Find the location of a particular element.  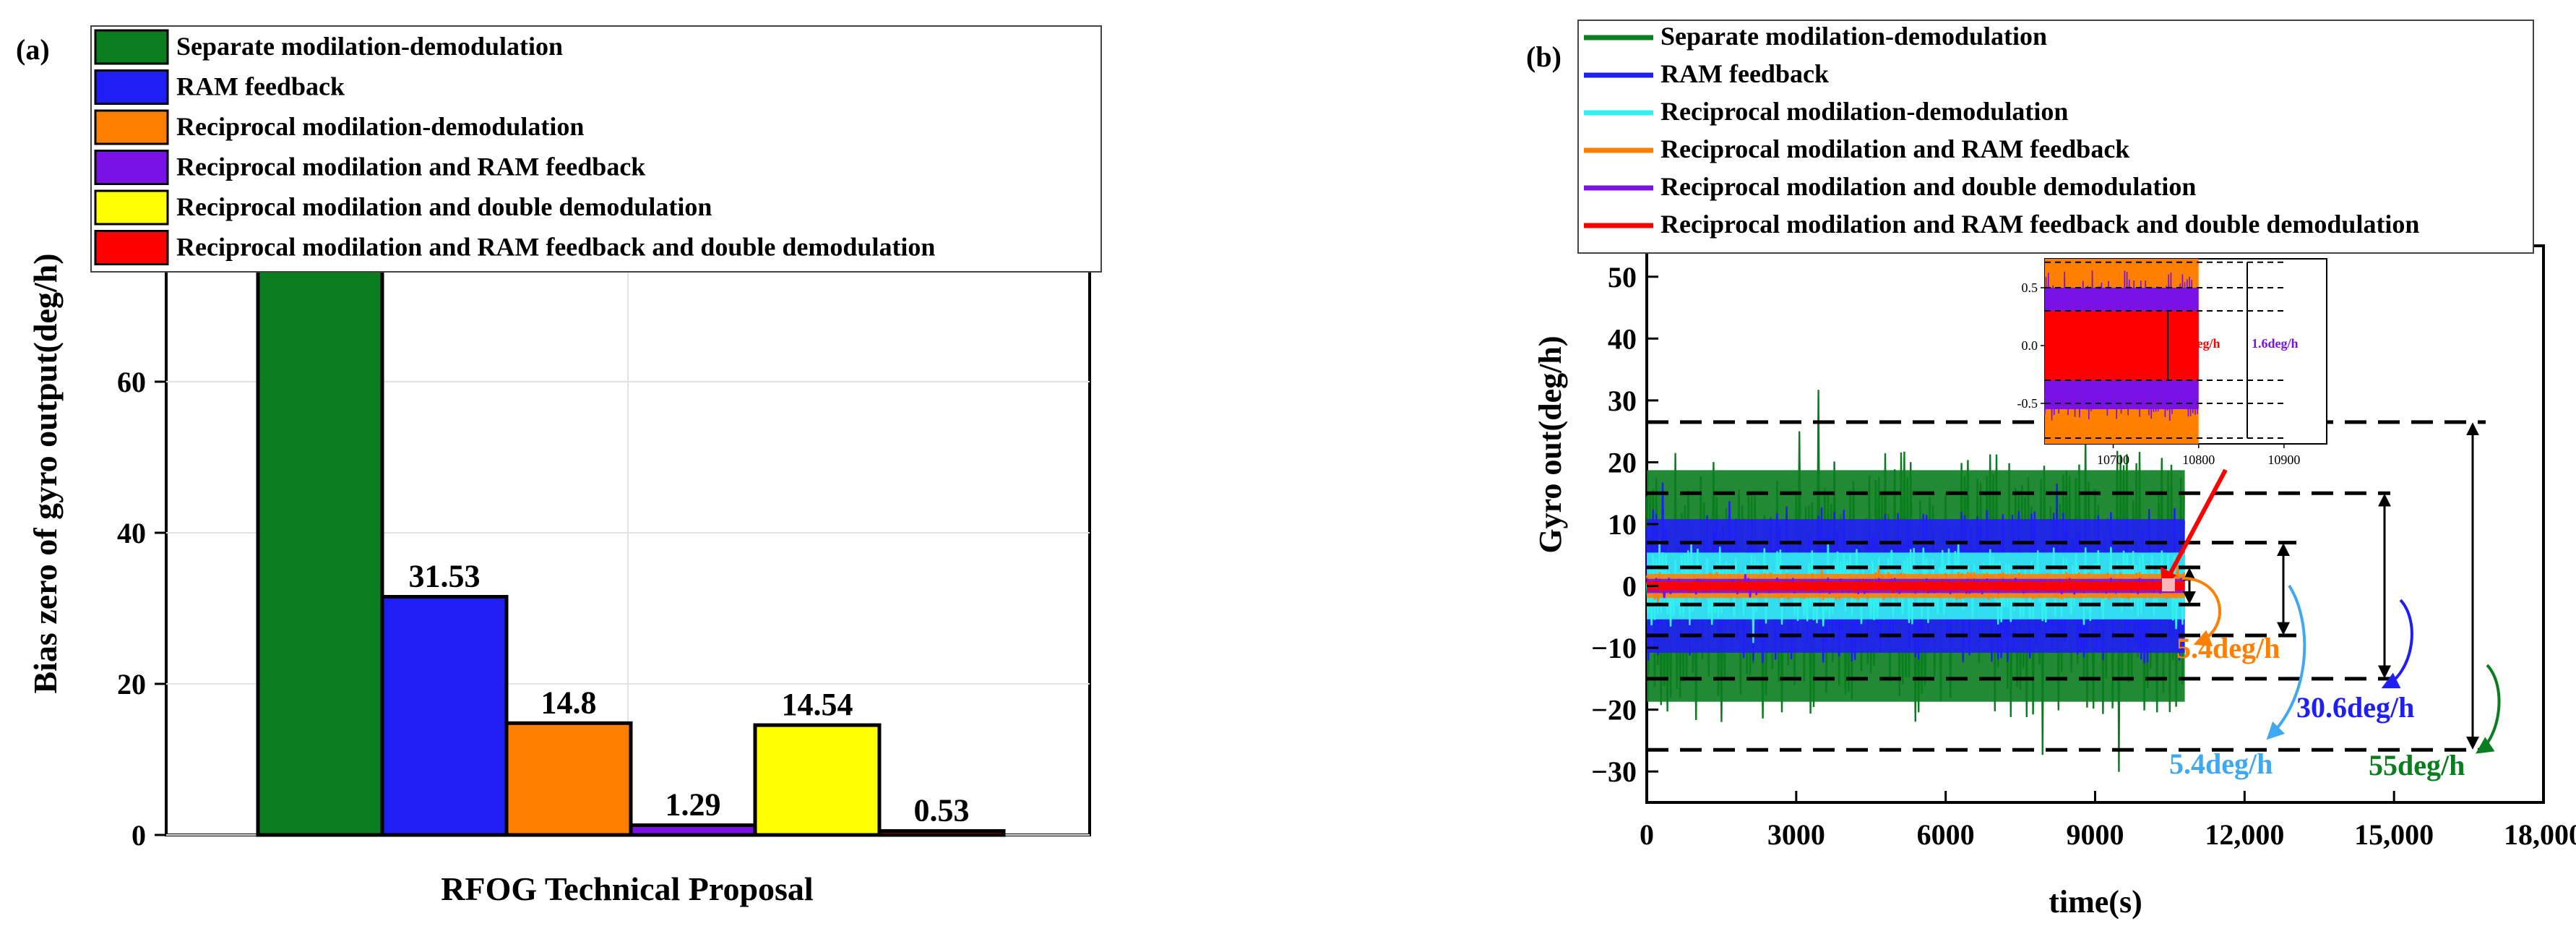

bar-value-label: 0.53 is located at coordinates (942, 810).